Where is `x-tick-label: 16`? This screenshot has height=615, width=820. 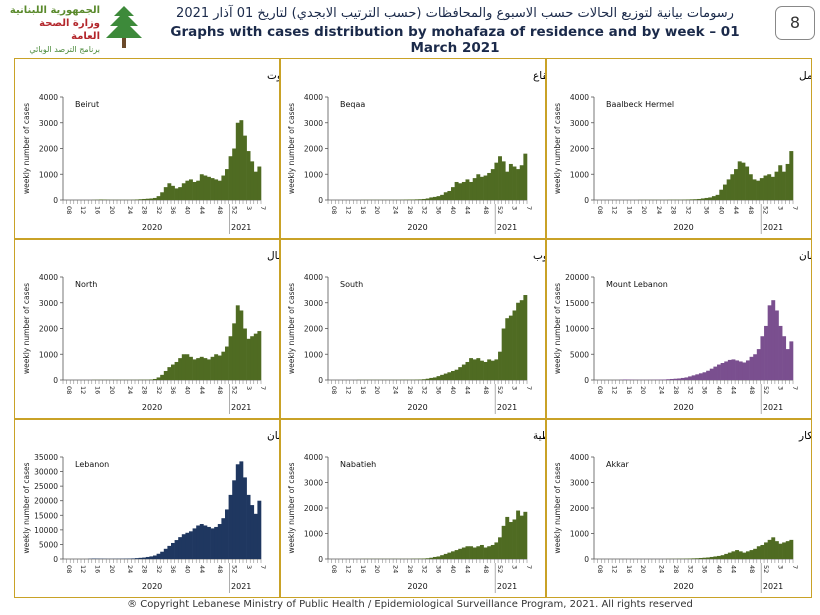
x-tick-label: 16 is located at coordinates (98, 210).